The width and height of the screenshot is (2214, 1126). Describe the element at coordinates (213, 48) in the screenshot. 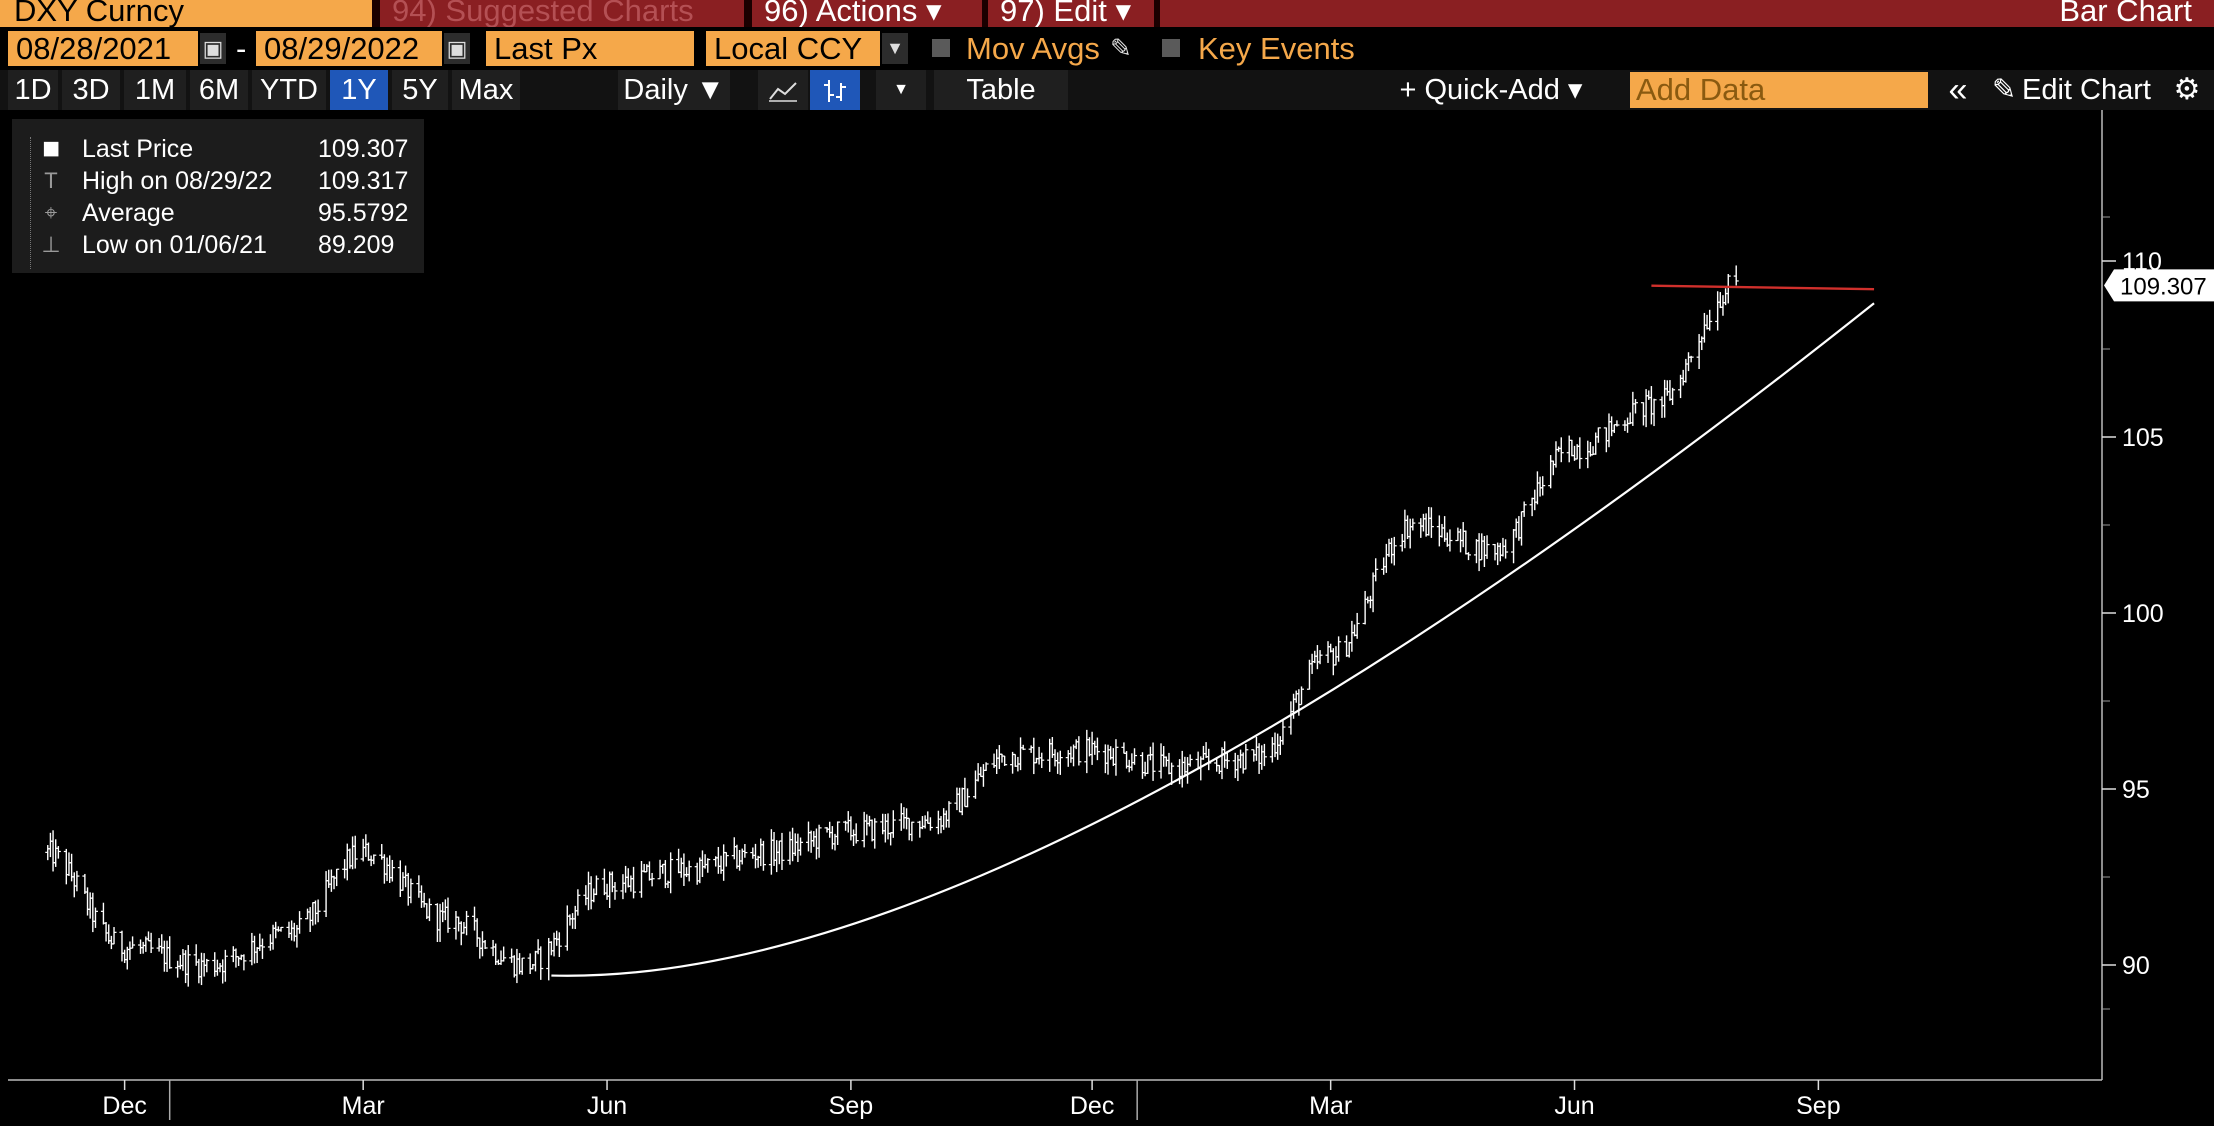

I see `start-calendar-icon: ▣` at that location.